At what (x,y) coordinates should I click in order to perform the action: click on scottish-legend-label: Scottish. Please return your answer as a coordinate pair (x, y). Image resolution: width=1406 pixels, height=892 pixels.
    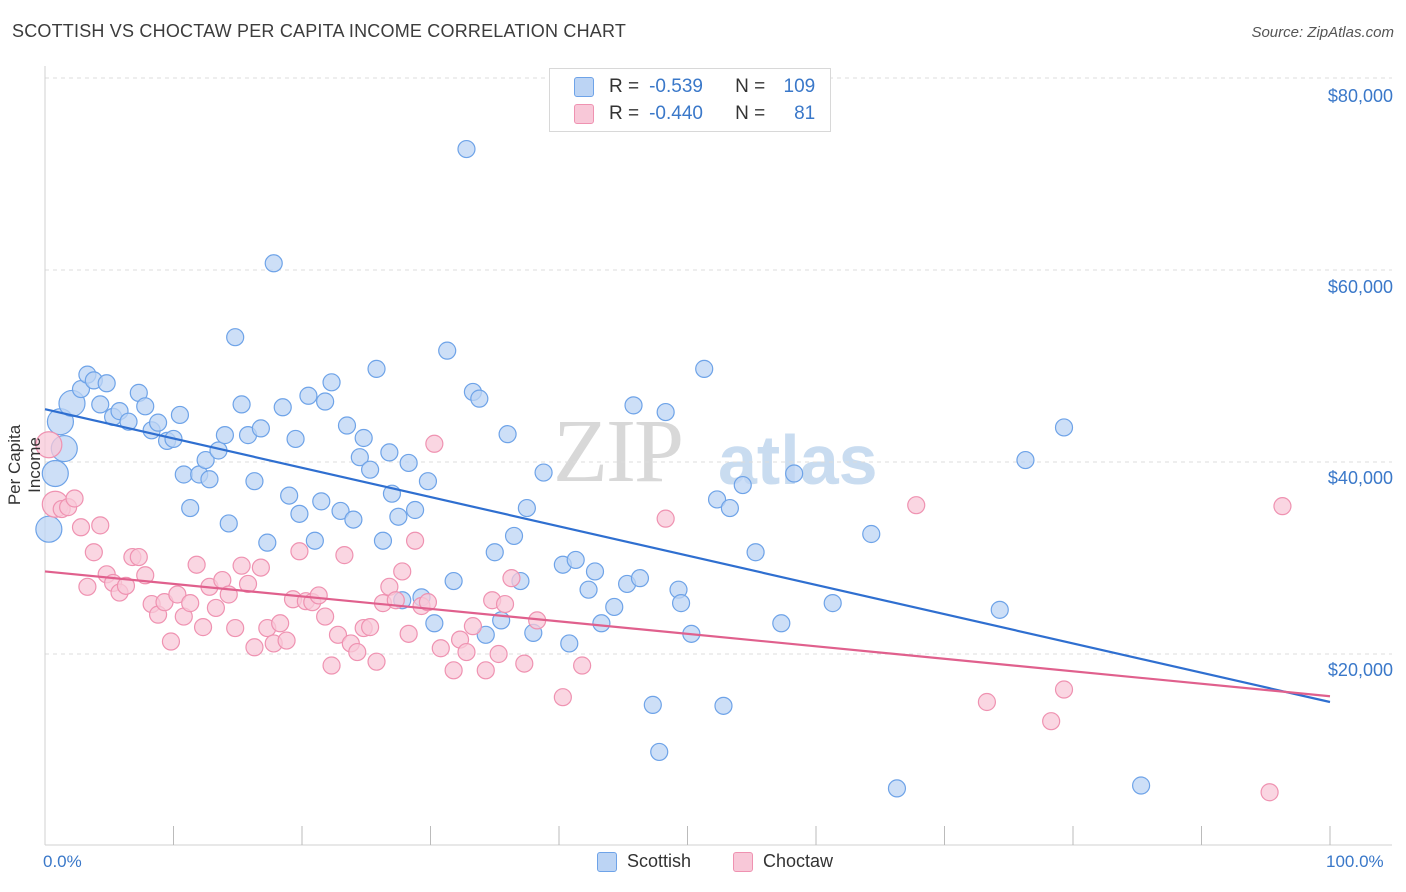
    Looking at the image, I should click on (659, 861).